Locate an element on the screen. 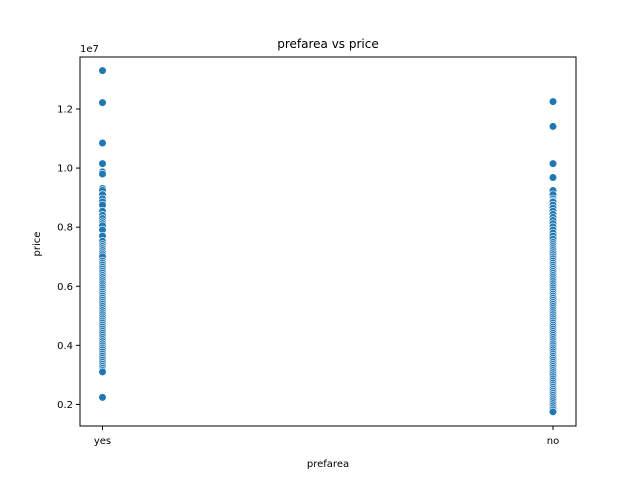  y-tick-label: 1.2 is located at coordinates (65, 109).